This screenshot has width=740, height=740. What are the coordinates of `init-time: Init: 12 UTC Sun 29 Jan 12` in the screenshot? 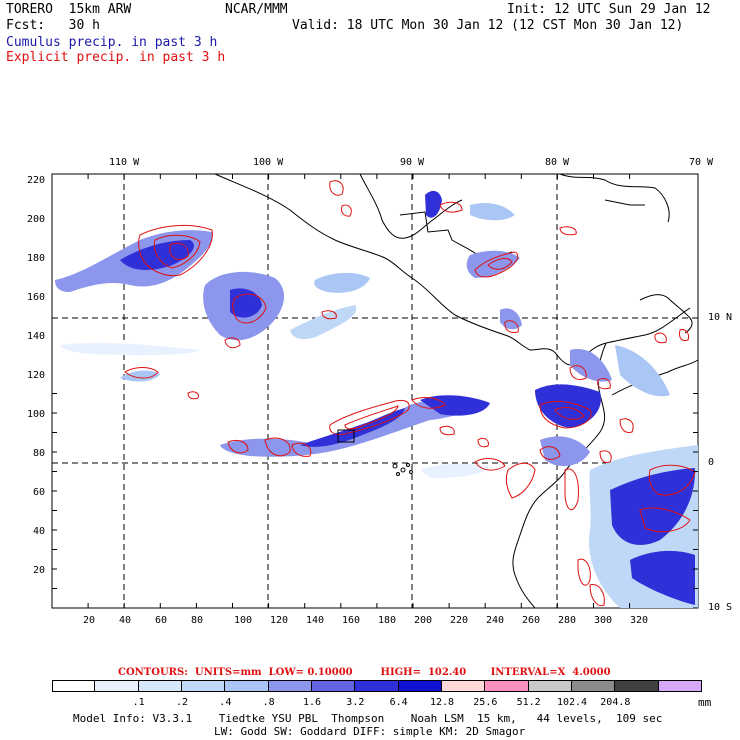 It's located at (609, 9).